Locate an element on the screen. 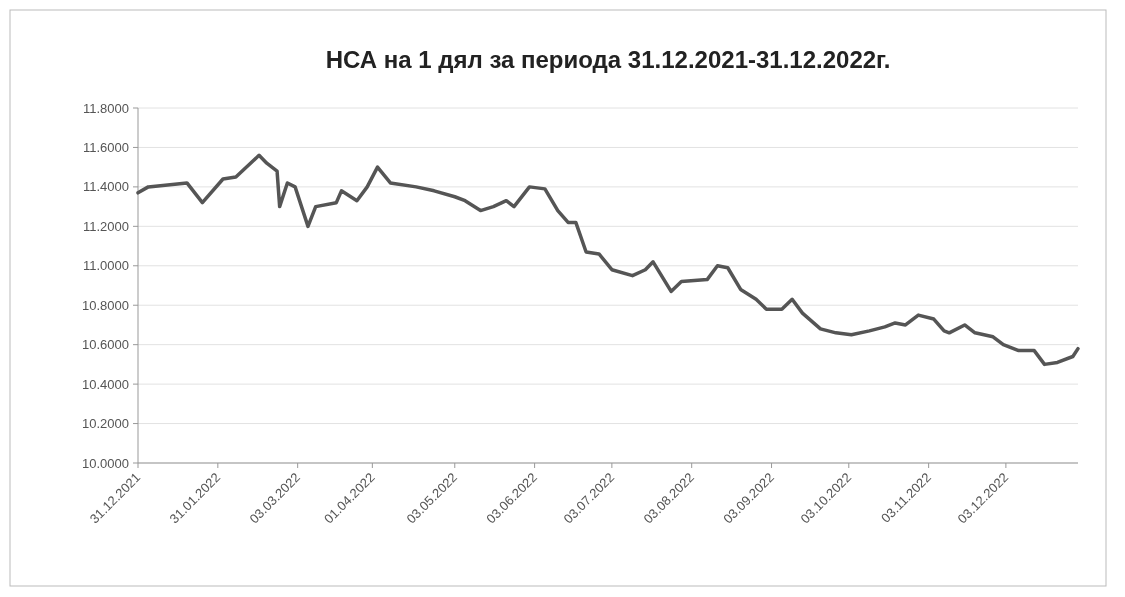 This screenshot has width=1125, height=597. y-tick-label: 10.8000 is located at coordinates (105, 305).